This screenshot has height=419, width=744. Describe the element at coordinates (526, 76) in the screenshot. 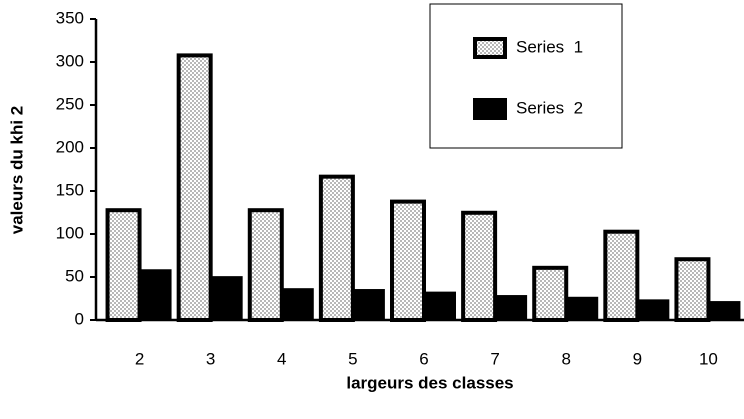

I see `legend-box` at that location.